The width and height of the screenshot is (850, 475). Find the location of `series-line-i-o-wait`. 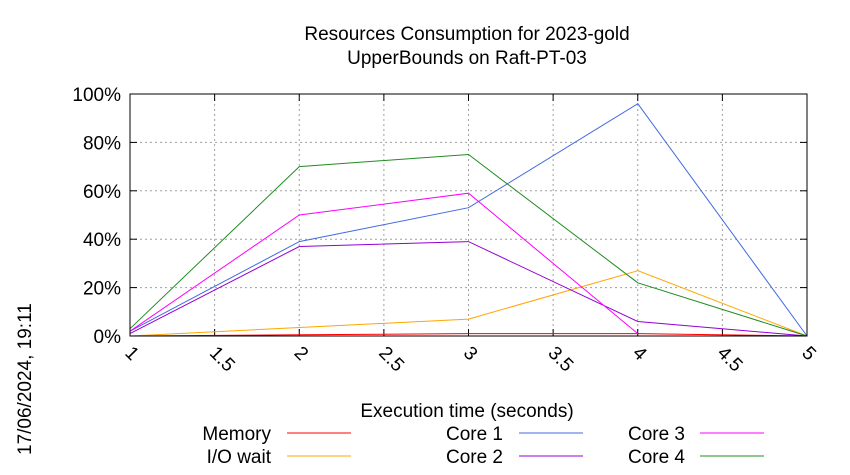

series-line-i-o-wait is located at coordinates (468, 303).